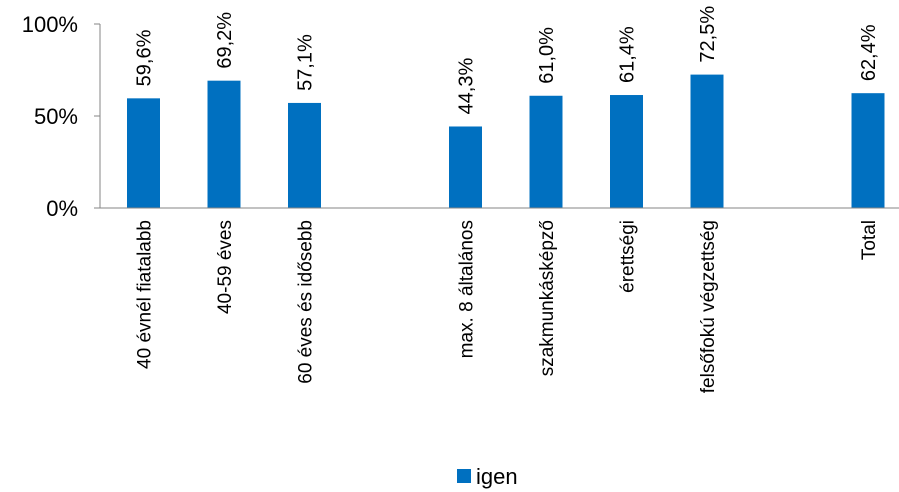  What do you see at coordinates (306, 62) in the screenshot?
I see `data-label: 57,1%` at bounding box center [306, 62].